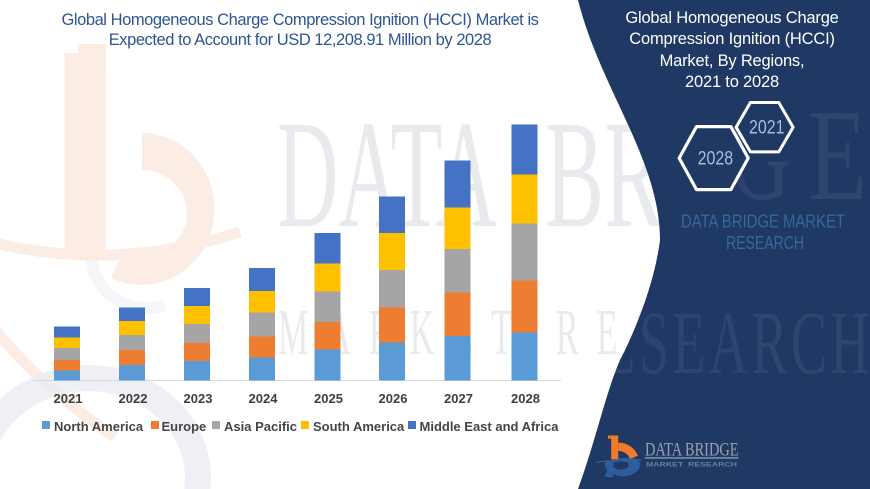 Image resolution: width=870 pixels, height=489 pixels. What do you see at coordinates (692, 450) in the screenshot?
I see `svg-text: DATA BRIDGE` at bounding box center [692, 450].